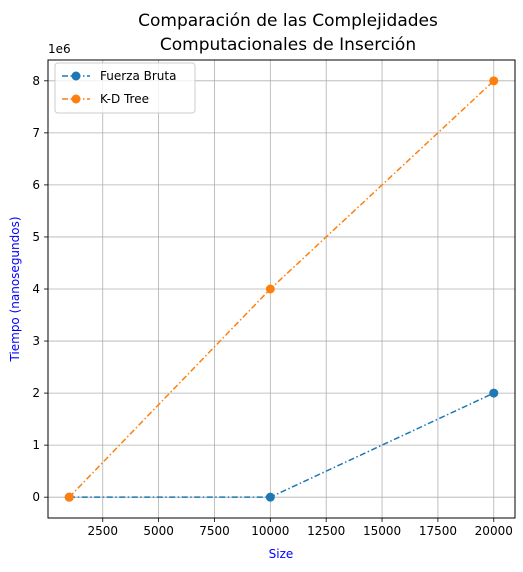 The image size is (523, 572). Describe the element at coordinates (15, 289) in the screenshot. I see `y-axis-label: Tiempo (nanosegundos)` at that location.